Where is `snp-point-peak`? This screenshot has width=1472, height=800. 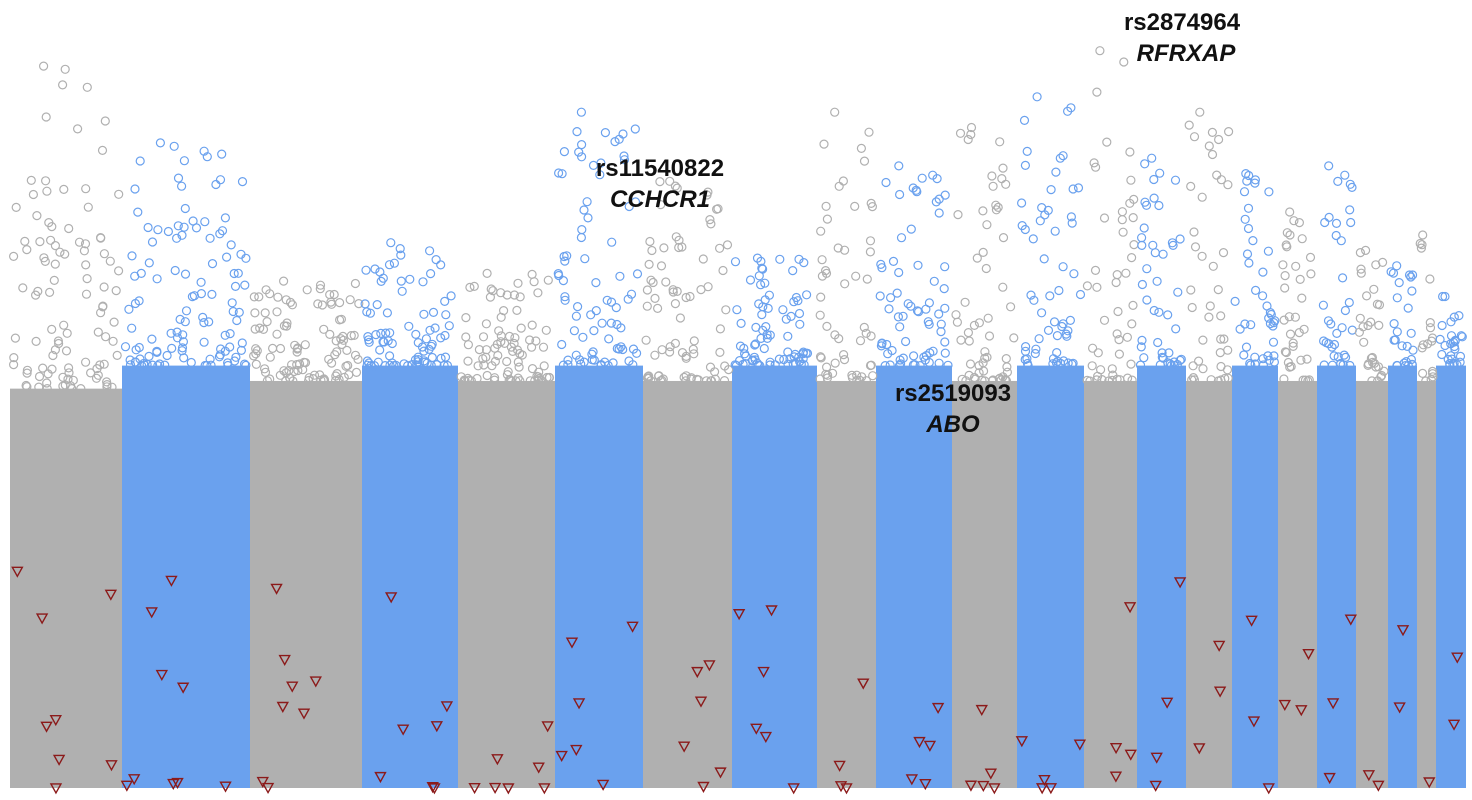 snp-point-peak is located at coordinates (1152, 158).